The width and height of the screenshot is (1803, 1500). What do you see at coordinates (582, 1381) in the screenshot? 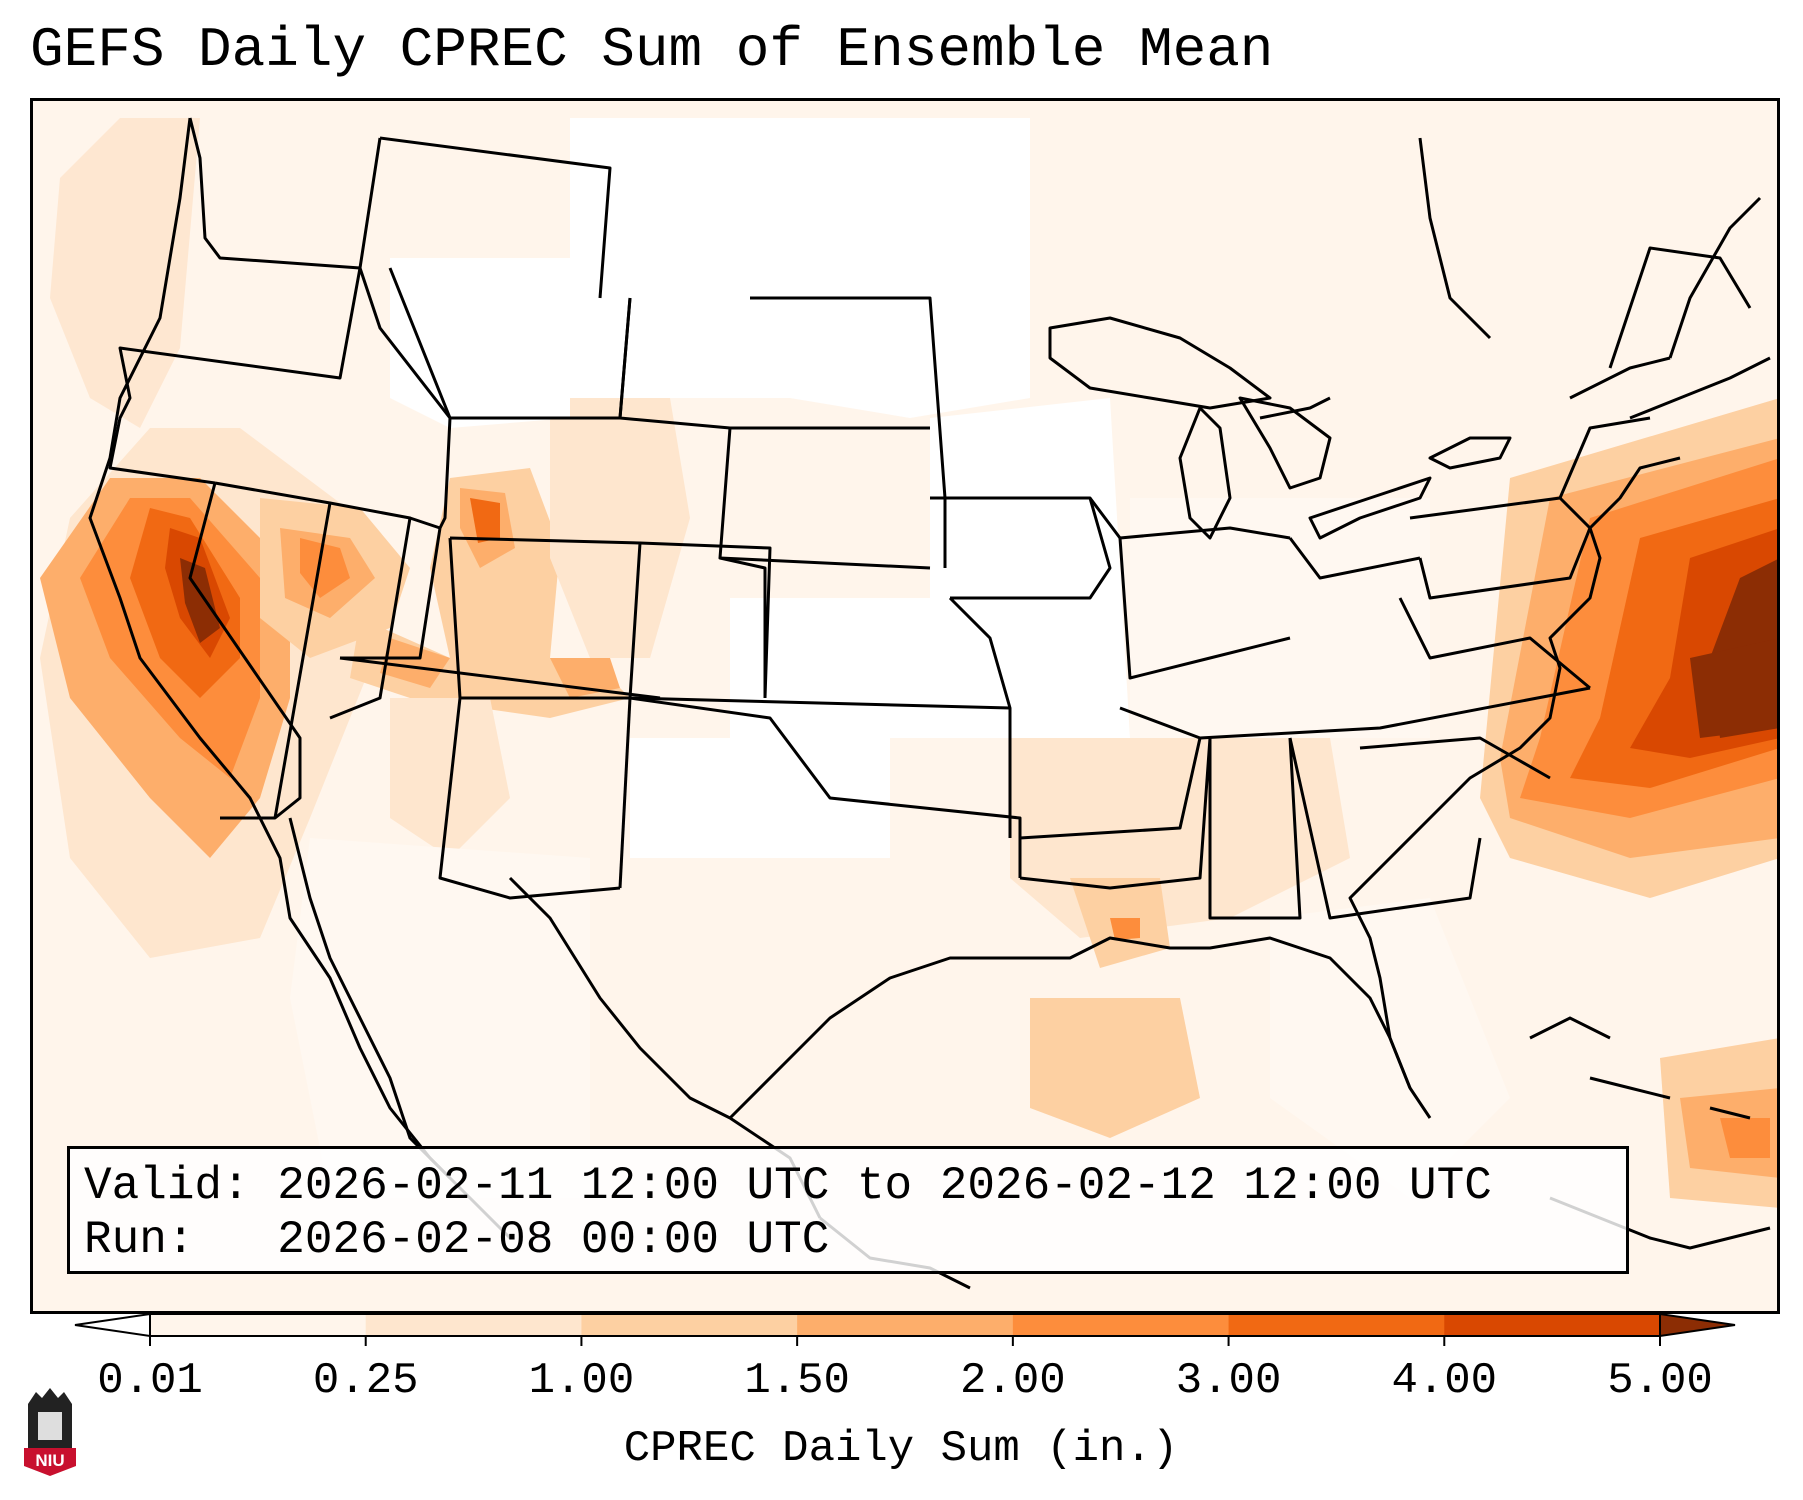
I see `colorbar-tick-label: 1.00` at bounding box center [582, 1381].